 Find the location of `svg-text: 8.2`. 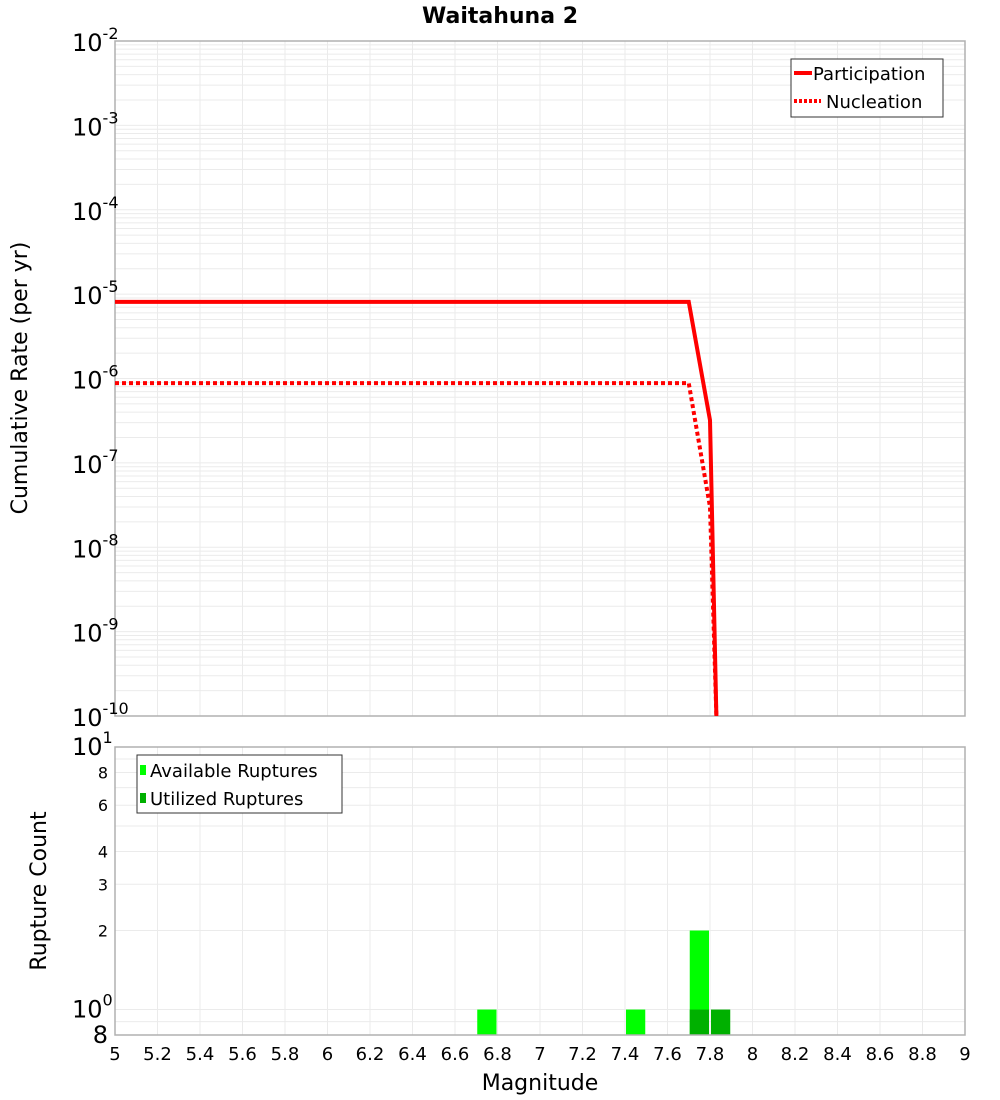

svg-text: 8.2 is located at coordinates (795, 1054).